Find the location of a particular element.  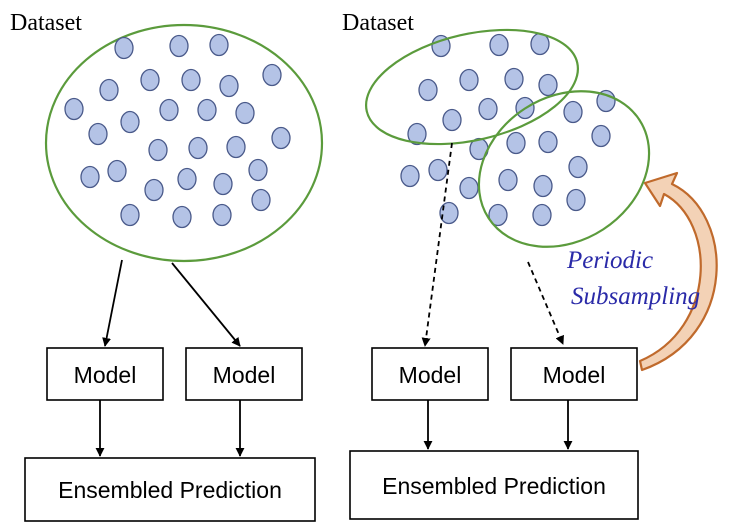

left-model-label-1: Model is located at coordinates (105, 375).